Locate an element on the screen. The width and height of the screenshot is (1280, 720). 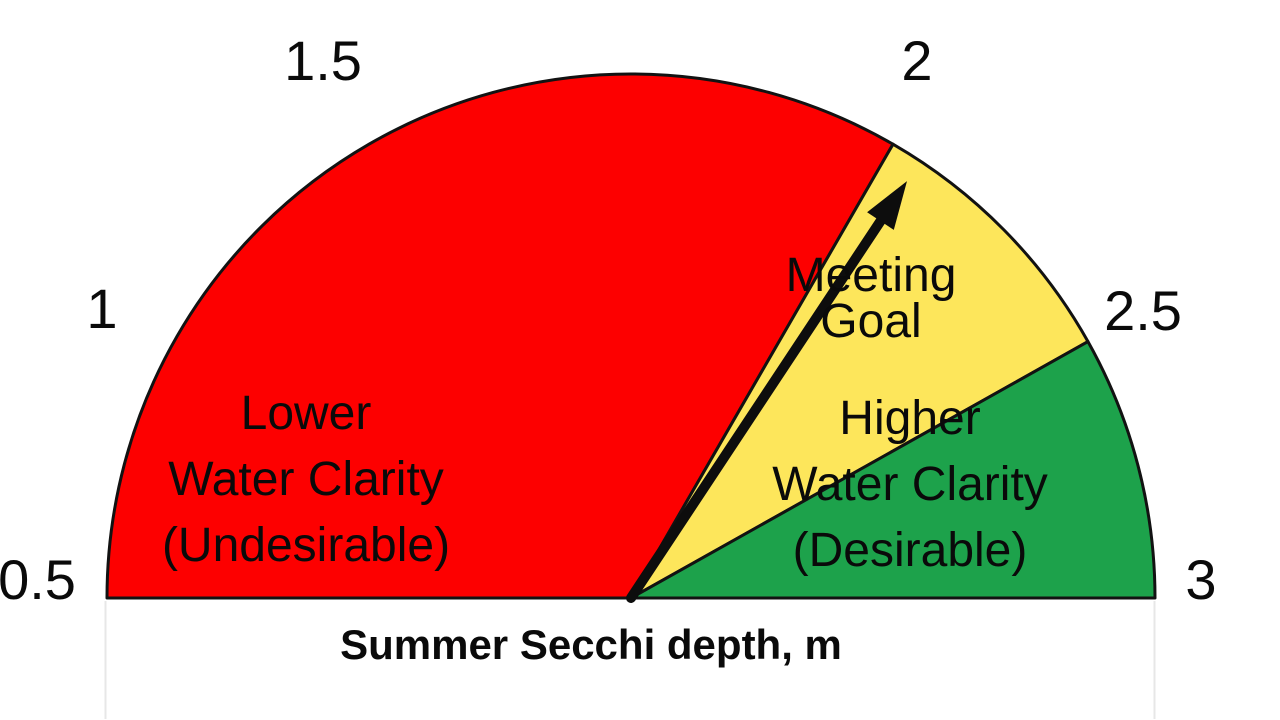
needle-arrowhead is located at coordinates (887, 205).